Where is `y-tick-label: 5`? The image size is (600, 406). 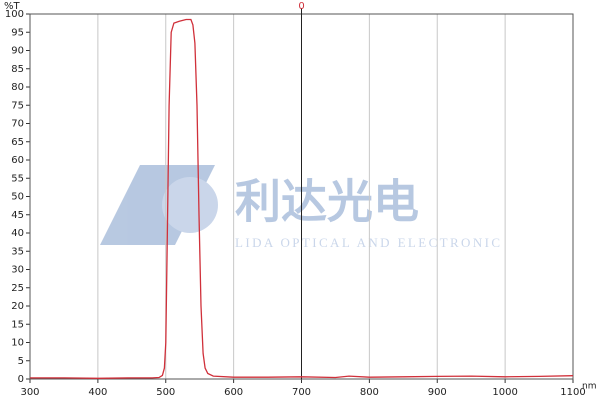 y-tick-label: 5 is located at coordinates (21, 361).